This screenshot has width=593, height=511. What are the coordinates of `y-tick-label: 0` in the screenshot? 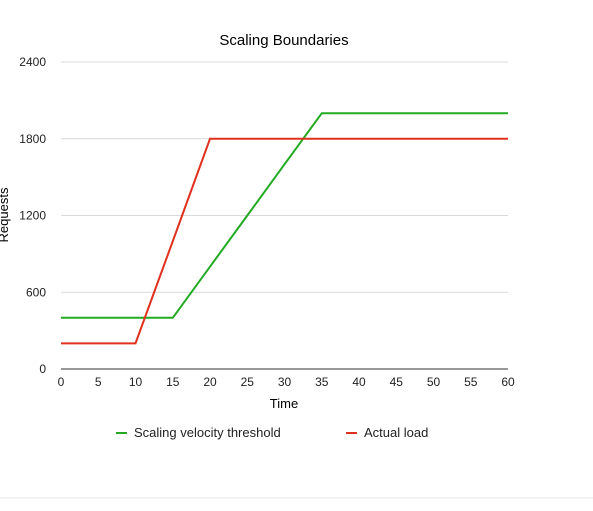 It's located at (42, 369).